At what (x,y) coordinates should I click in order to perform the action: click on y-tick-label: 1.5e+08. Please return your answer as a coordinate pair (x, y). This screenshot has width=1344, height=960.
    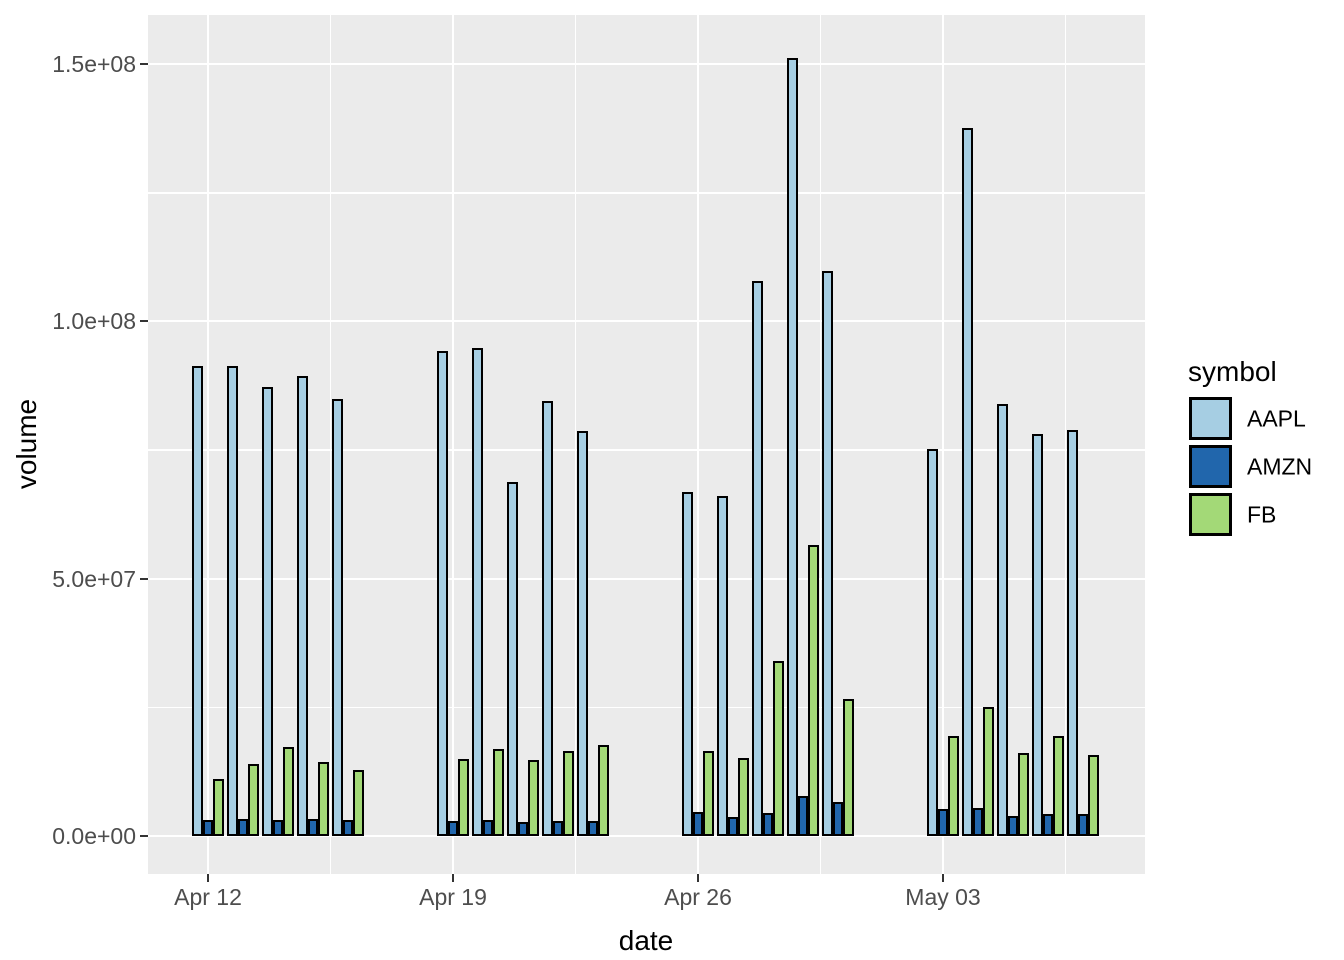
    Looking at the image, I should click on (94, 64).